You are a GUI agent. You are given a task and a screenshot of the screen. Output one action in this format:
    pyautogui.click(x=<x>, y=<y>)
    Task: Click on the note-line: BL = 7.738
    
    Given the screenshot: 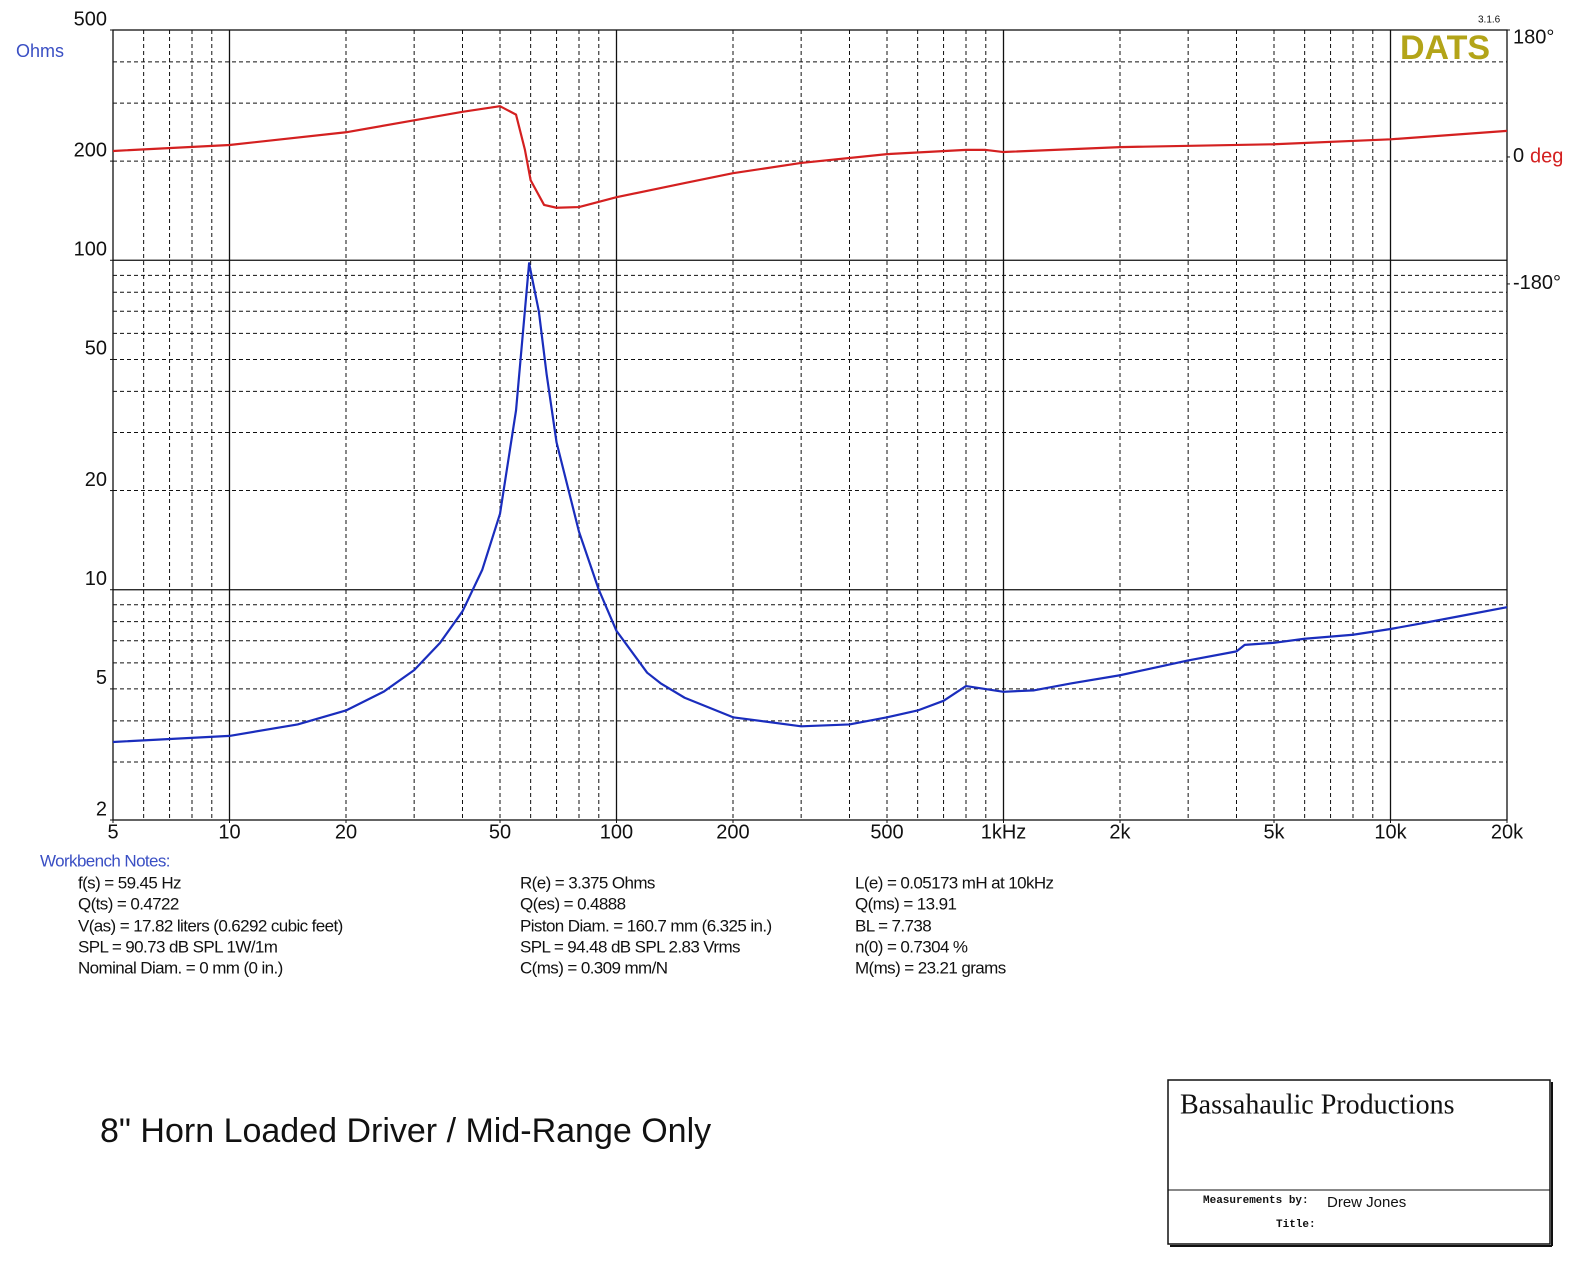 What is the action you would take?
    pyautogui.click(x=893, y=925)
    